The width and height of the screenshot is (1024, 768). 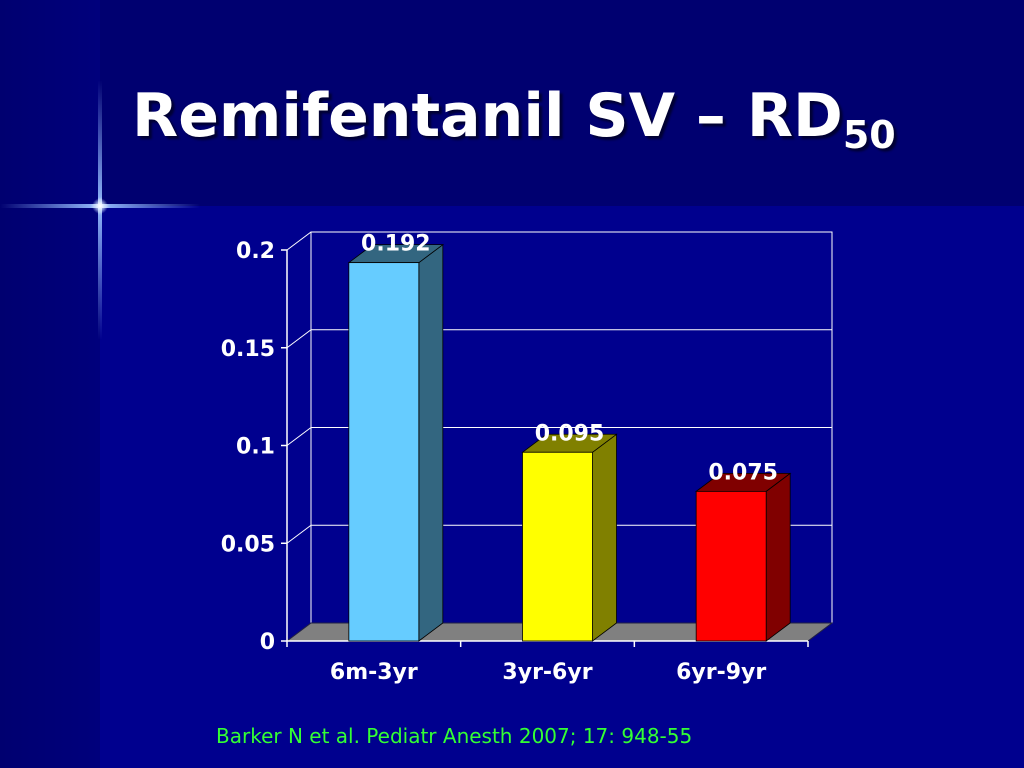 I want to click on slide-title-text: Remifentanil SV – RD, so click(x=487, y=116).